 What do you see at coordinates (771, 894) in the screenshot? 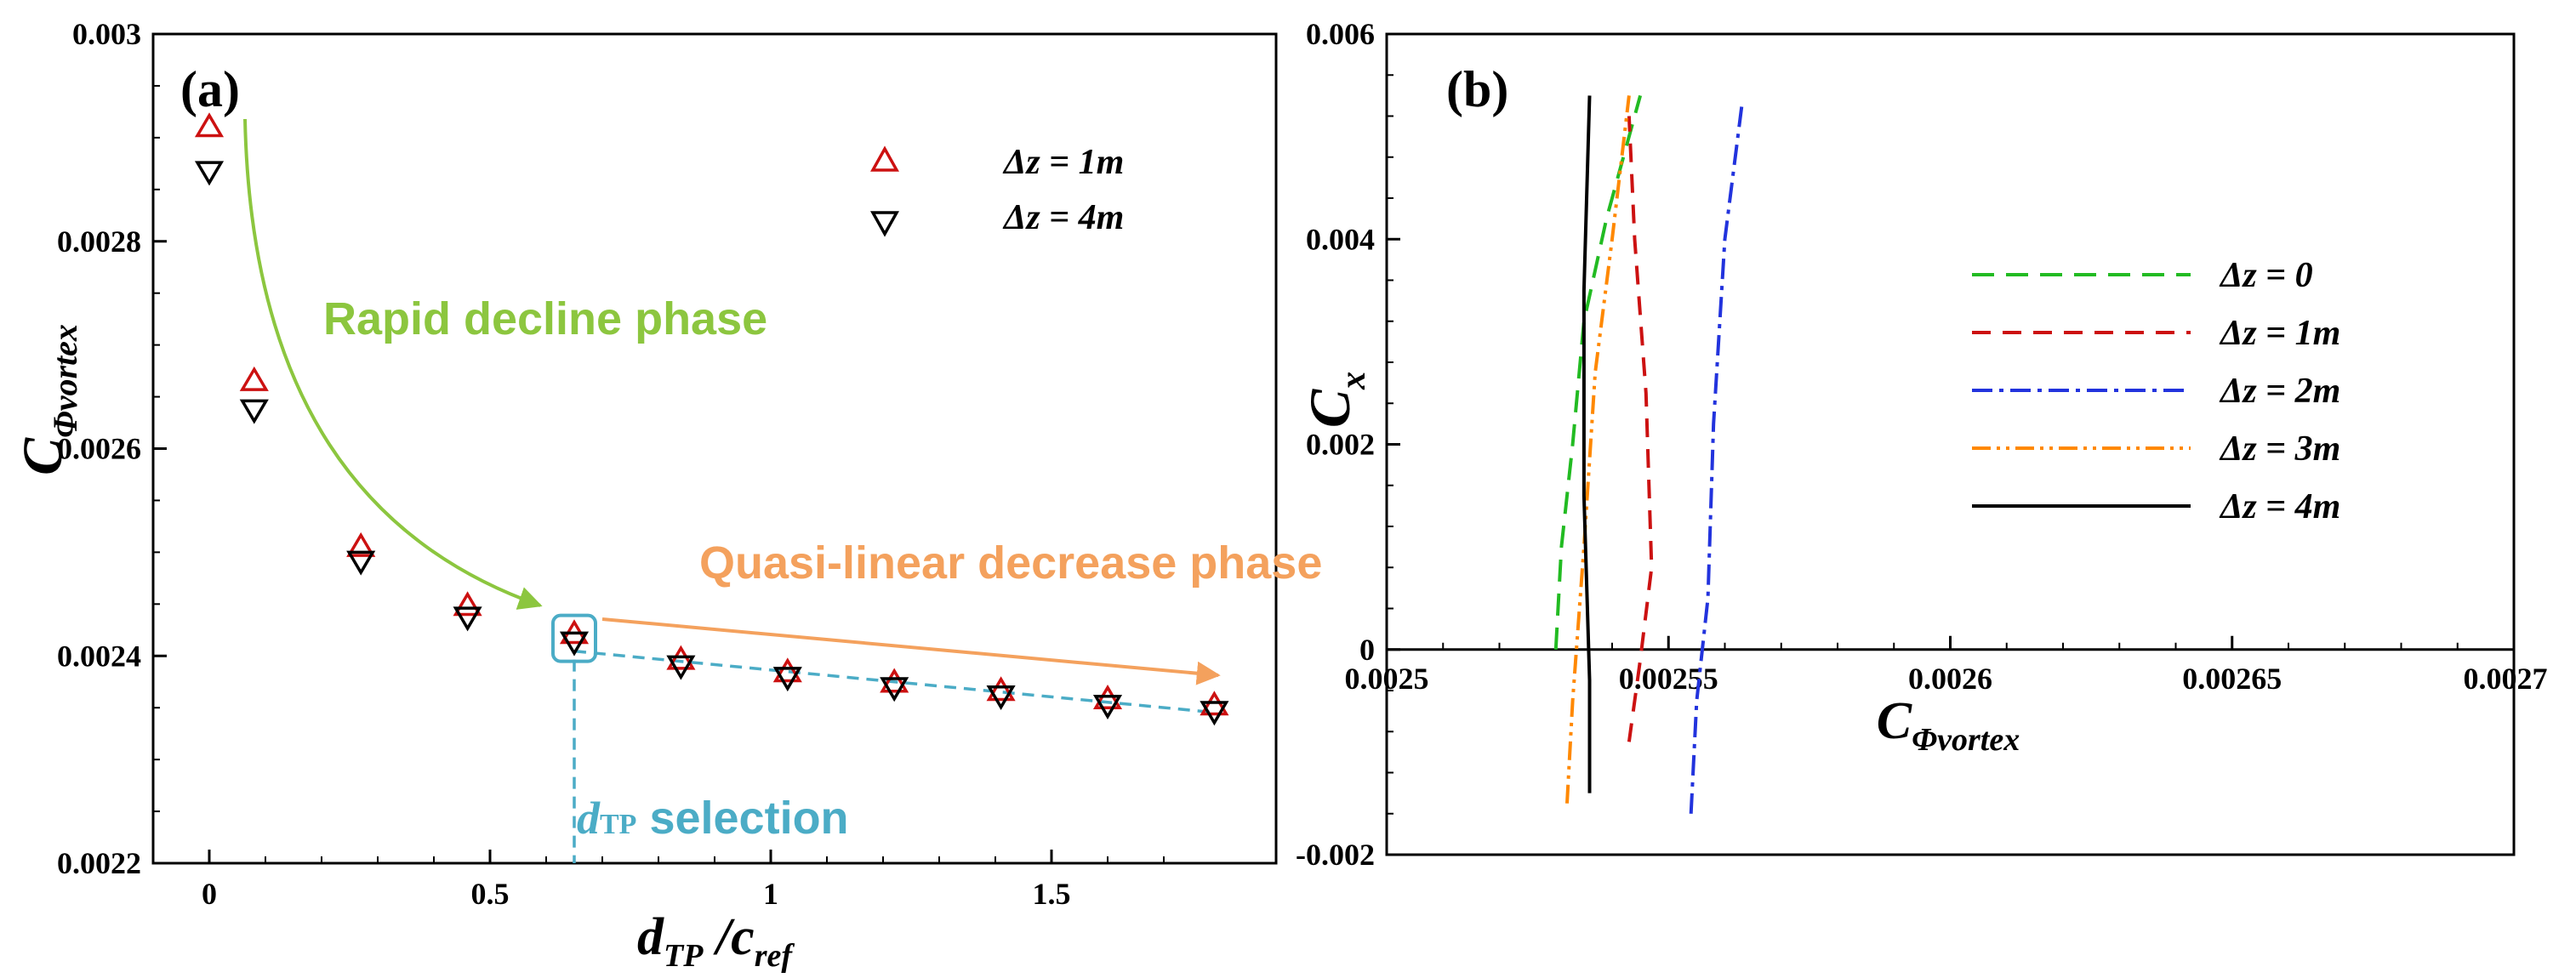
I see `a-xtick-label: 1` at bounding box center [771, 894].